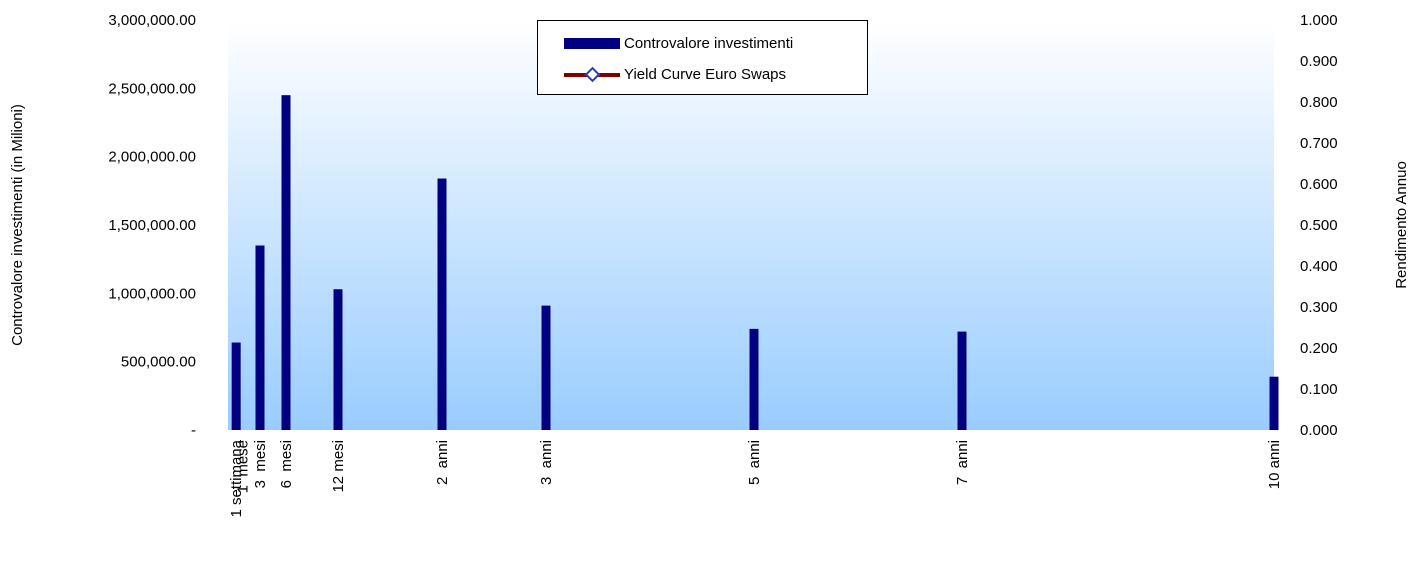 This screenshot has width=1413, height=563. I want to click on y-tick-label: 1,000,000.00, so click(152, 293).